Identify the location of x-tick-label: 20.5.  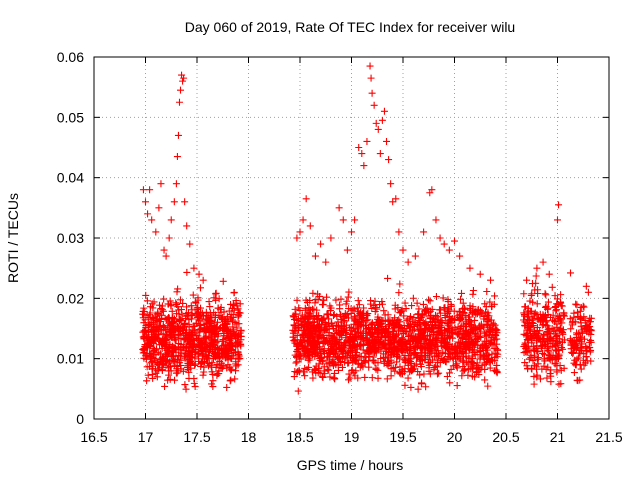
(505, 437).